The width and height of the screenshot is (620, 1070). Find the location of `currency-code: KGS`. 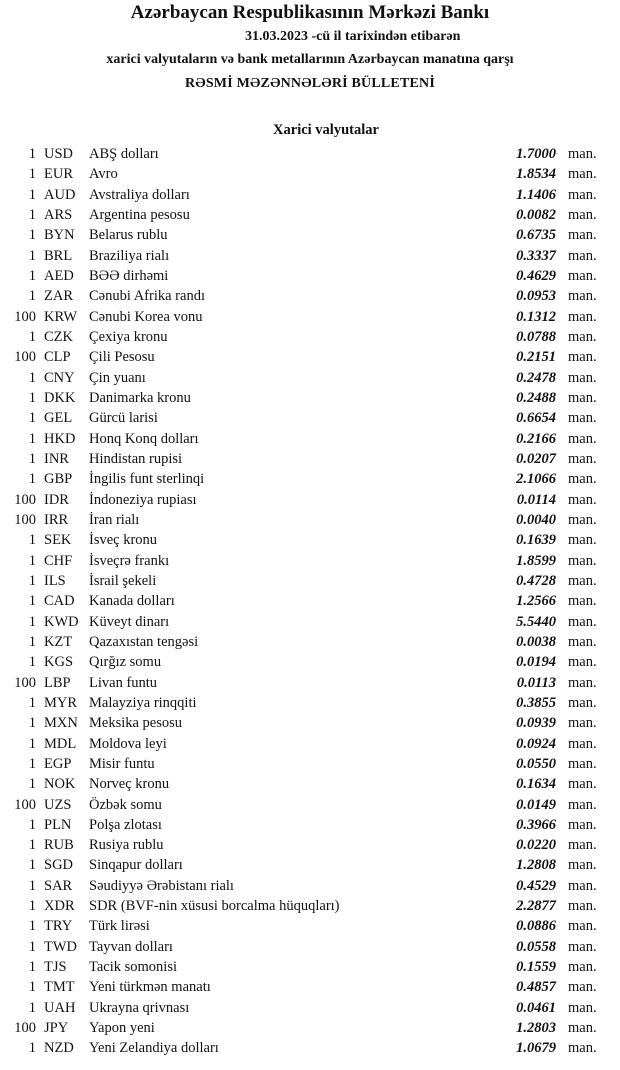

currency-code: KGS is located at coordinates (59, 662).